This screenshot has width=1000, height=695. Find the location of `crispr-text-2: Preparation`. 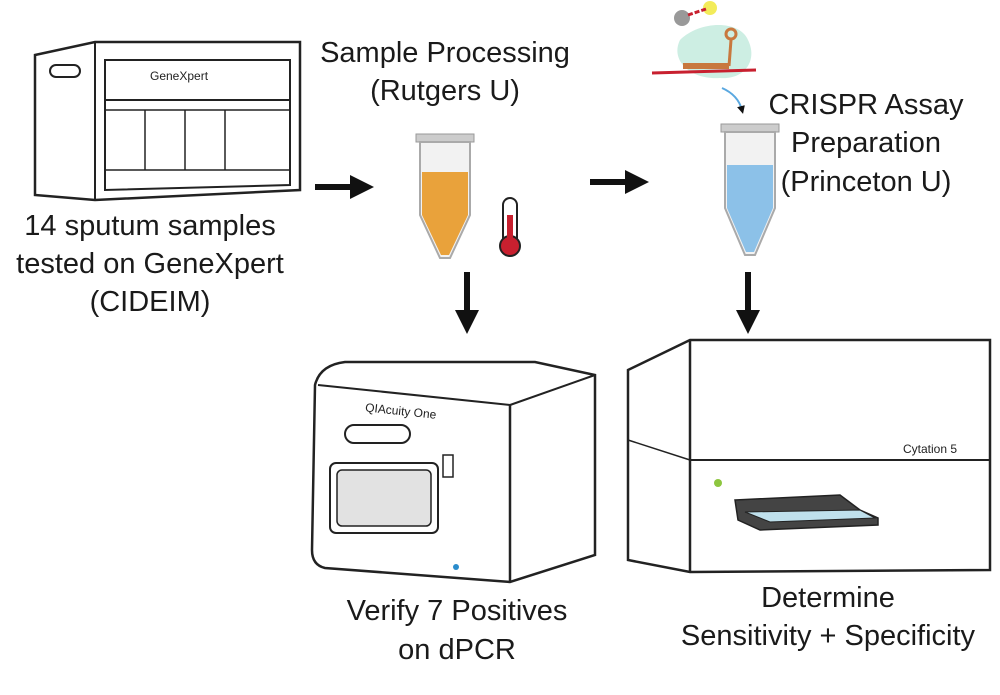

crispr-text-2: Preparation is located at coordinates (866, 143).